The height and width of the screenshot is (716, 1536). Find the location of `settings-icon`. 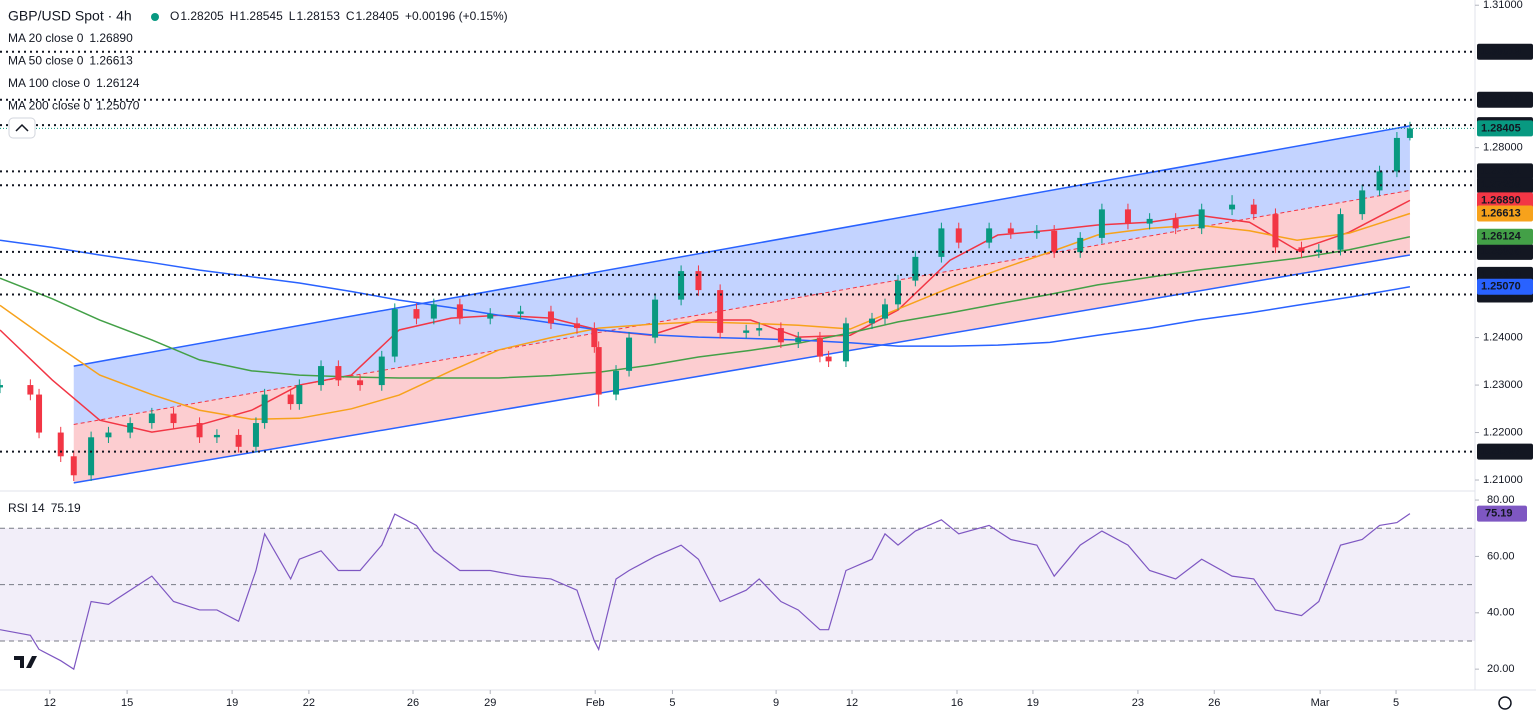

settings-icon is located at coordinates (1505, 703).